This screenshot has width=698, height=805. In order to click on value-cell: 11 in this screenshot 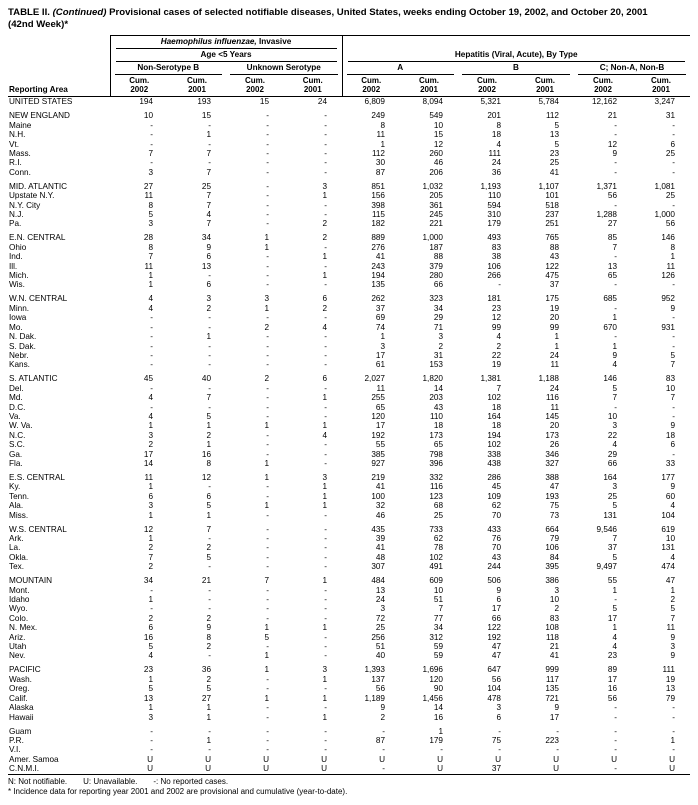, I will do `click(149, 196)`.